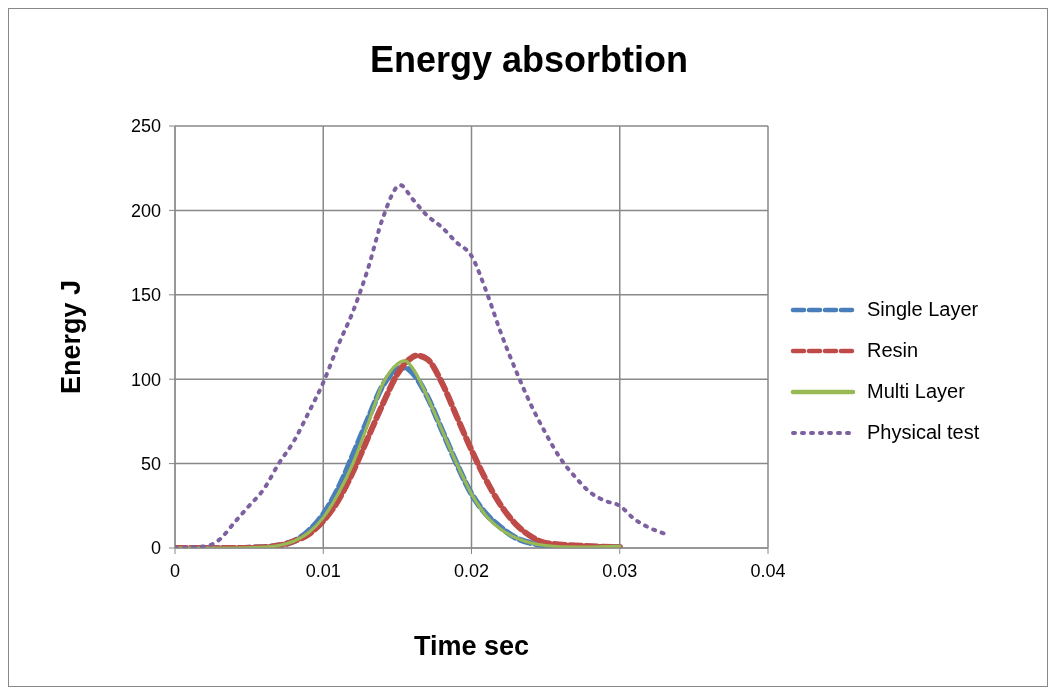 The width and height of the screenshot is (1057, 695). What do you see at coordinates (323, 570) in the screenshot?
I see `x-tick-label: 0.01` at bounding box center [323, 570].